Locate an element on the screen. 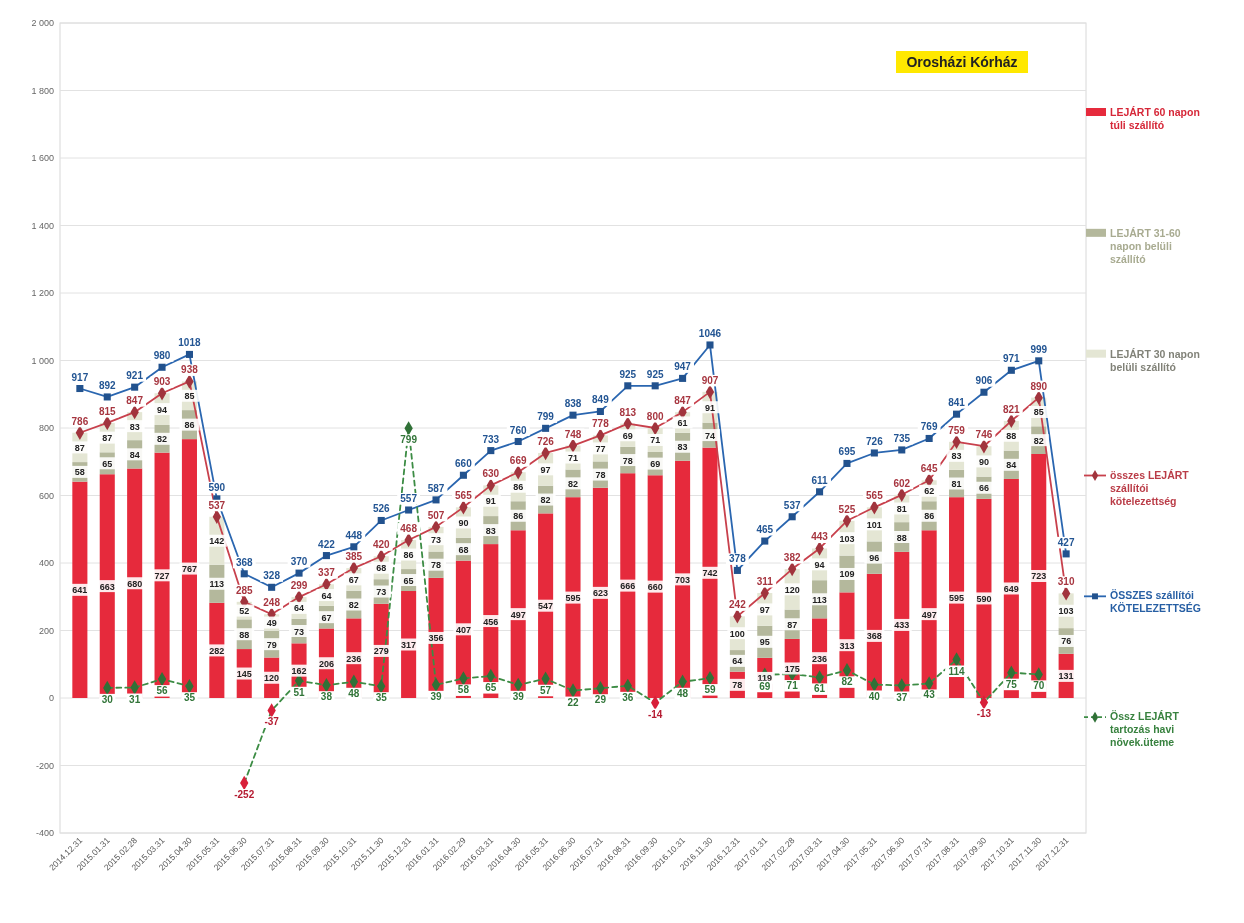 The width and height of the screenshot is (1244, 923). y-tick-label: 800 is located at coordinates (46, 428).